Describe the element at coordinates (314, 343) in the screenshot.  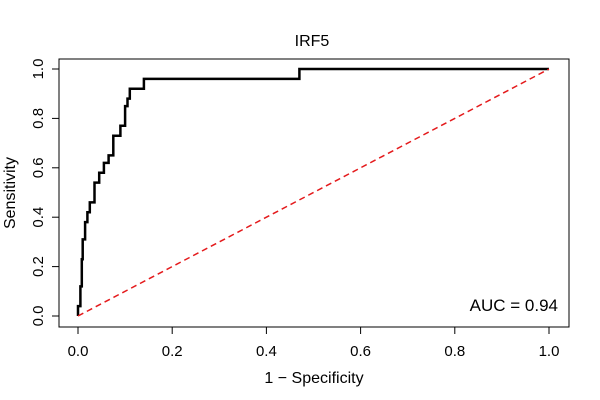
I see `x-axis: 0.0 0.2 0.4 0.6 0.8 1.0` at that location.